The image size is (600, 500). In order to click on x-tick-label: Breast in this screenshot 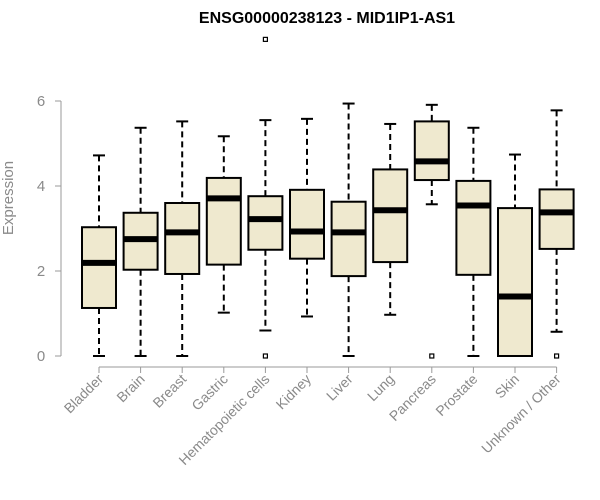, I will do `click(169, 391)`.